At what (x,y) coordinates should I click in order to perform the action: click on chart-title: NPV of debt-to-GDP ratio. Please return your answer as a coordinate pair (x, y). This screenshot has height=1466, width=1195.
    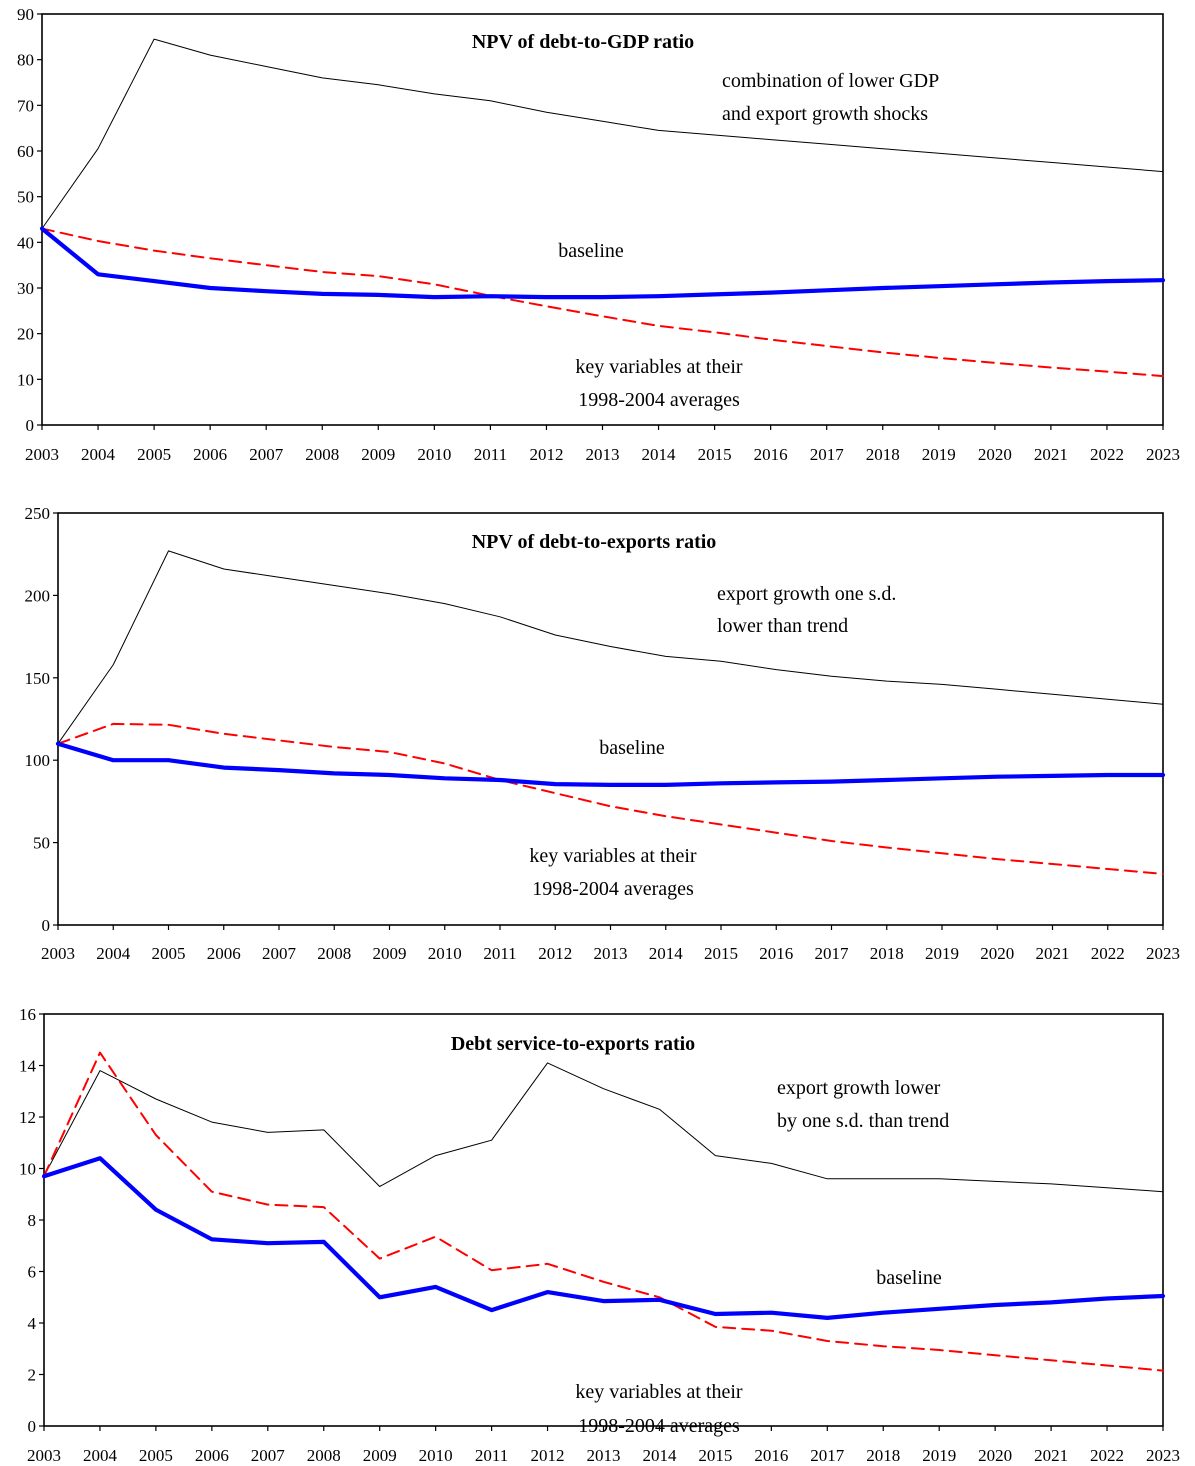
    Looking at the image, I should click on (583, 42).